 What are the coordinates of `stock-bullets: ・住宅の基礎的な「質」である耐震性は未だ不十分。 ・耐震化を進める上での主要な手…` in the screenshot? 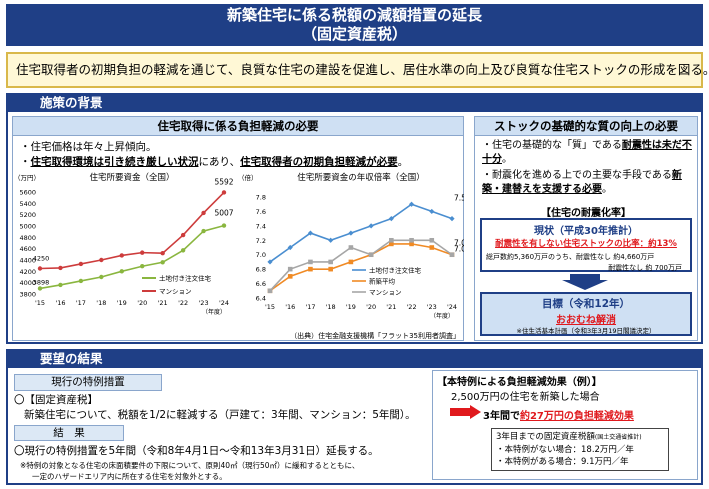 It's located at (587, 167).